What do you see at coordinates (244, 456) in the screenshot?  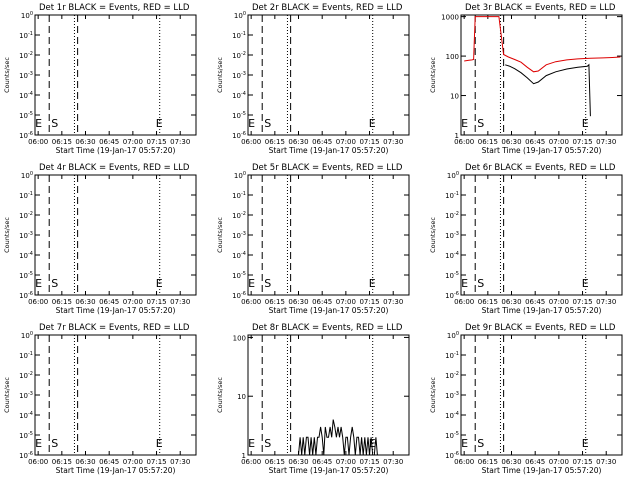 I see `y-tick-label: 1` at bounding box center [244, 456].